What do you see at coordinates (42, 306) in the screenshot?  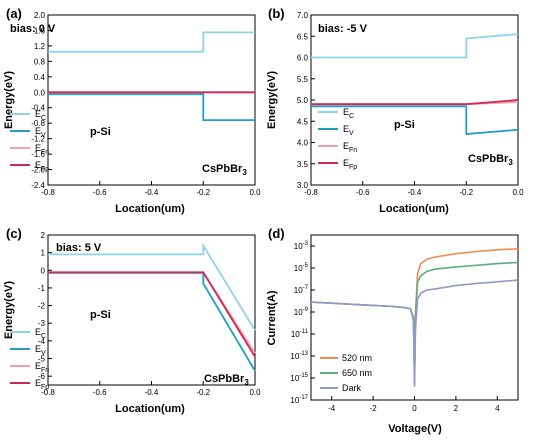 I see `y-tick-label: -2` at bounding box center [42, 306].